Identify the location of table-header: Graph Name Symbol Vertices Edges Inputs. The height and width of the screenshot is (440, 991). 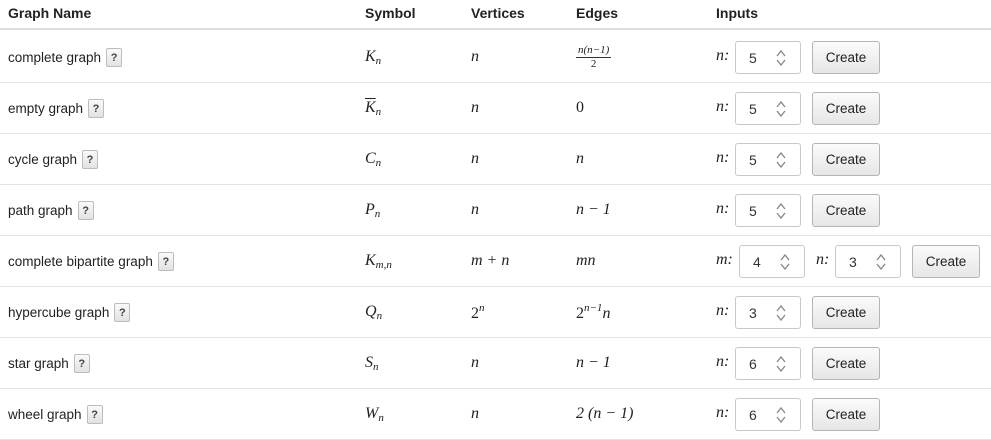
(495, 15).